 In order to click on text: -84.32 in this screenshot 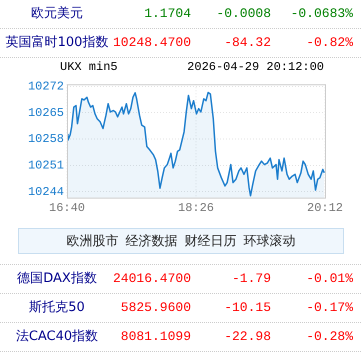, I will do `click(247, 43)`.